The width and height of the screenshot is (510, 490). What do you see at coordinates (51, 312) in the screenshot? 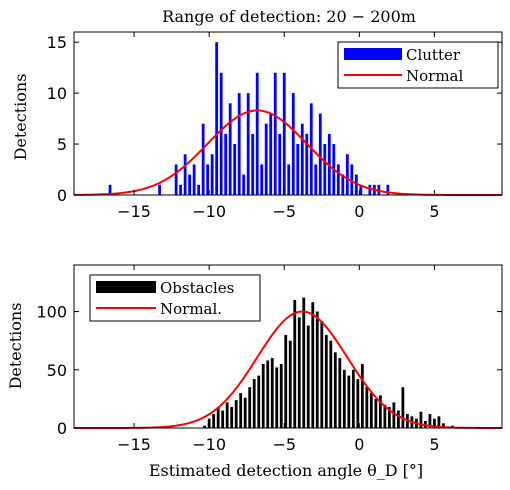
I see `bottom-ytick-label: 100` at bounding box center [51, 312].